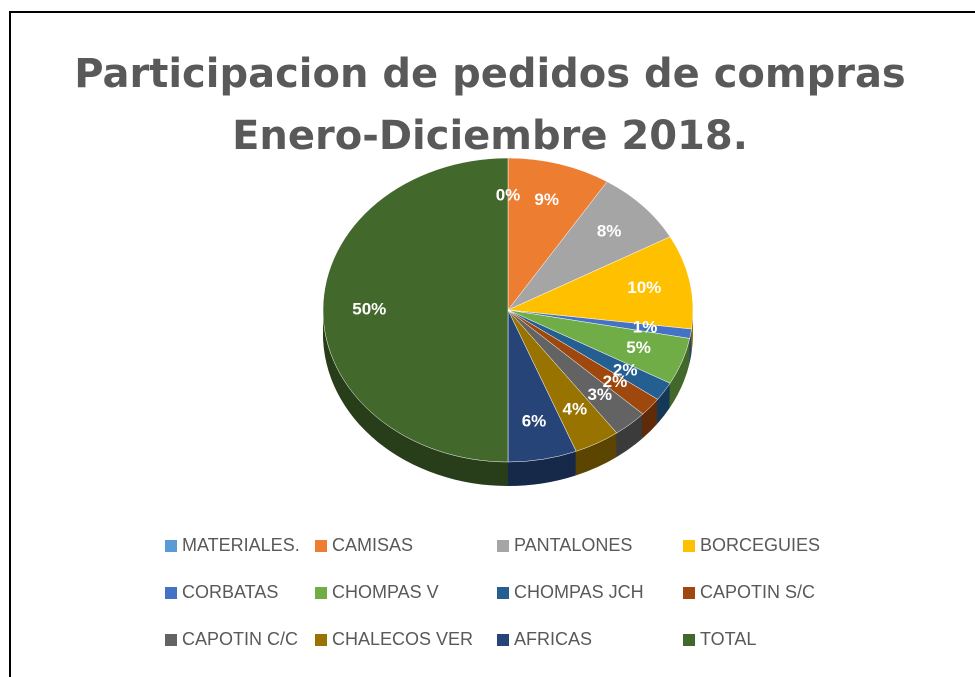 This screenshot has width=975, height=677. Describe the element at coordinates (372, 545) in the screenshot. I see `legend-label: CAMISAS` at that location.